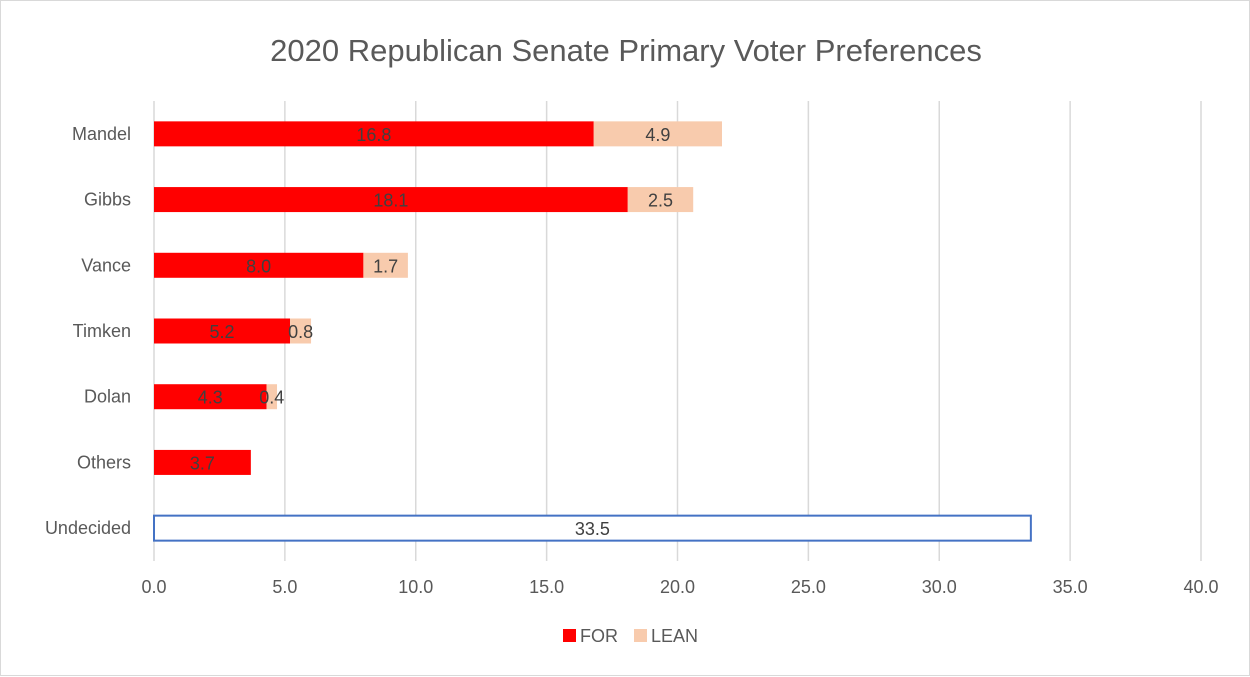  Describe the element at coordinates (88, 528) in the screenshot. I see `category-label-undecided: Undecided` at that location.